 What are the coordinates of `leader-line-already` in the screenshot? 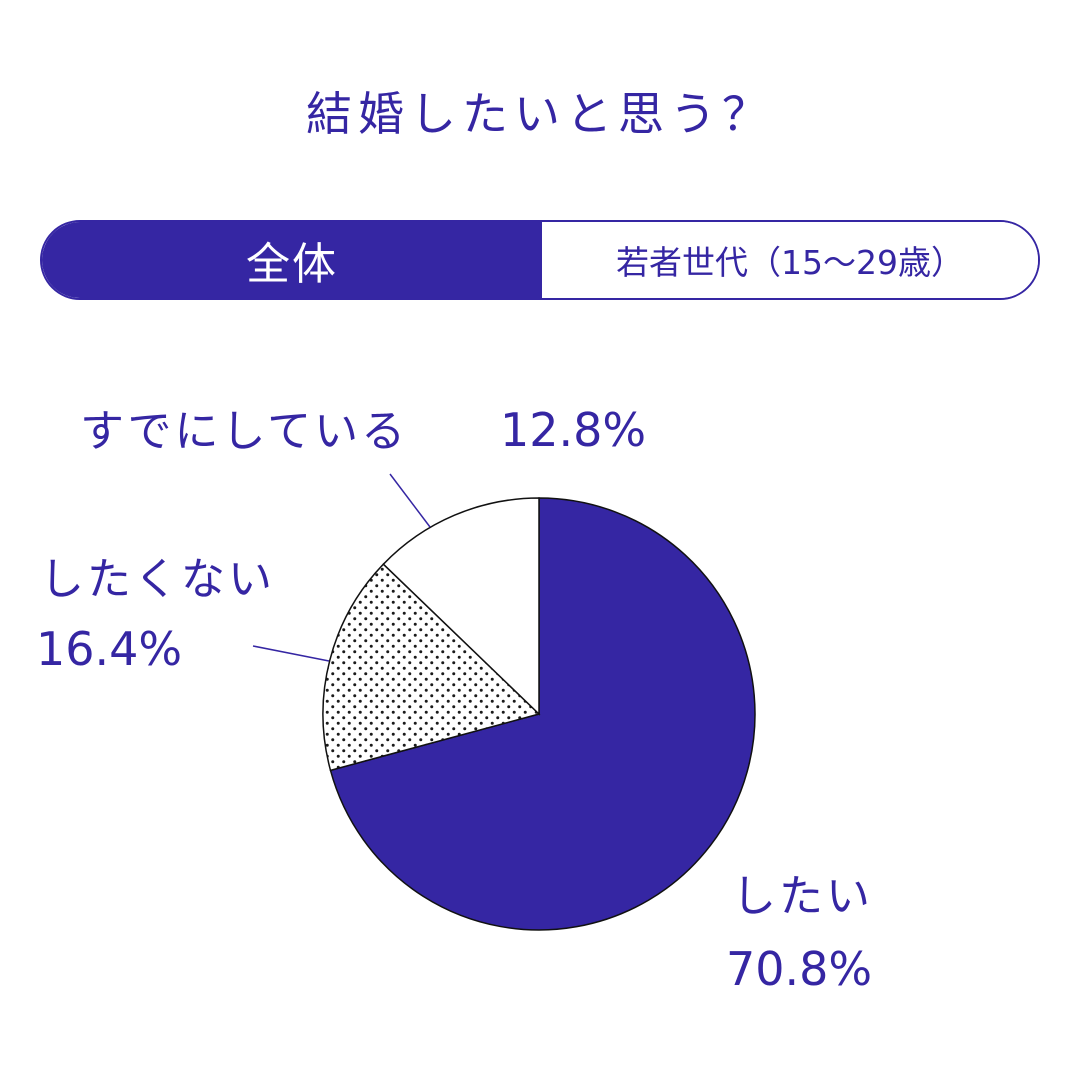 It's located at (410, 500).